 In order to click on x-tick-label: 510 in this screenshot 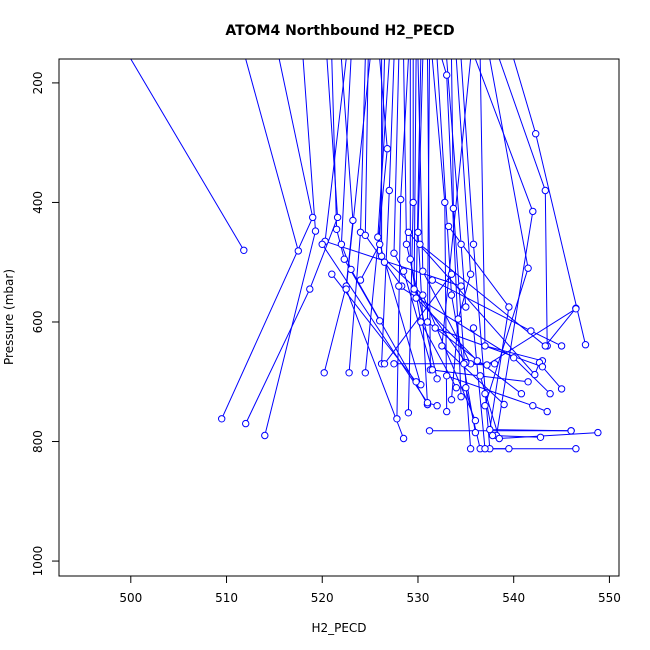, I will do `click(226, 598)`.